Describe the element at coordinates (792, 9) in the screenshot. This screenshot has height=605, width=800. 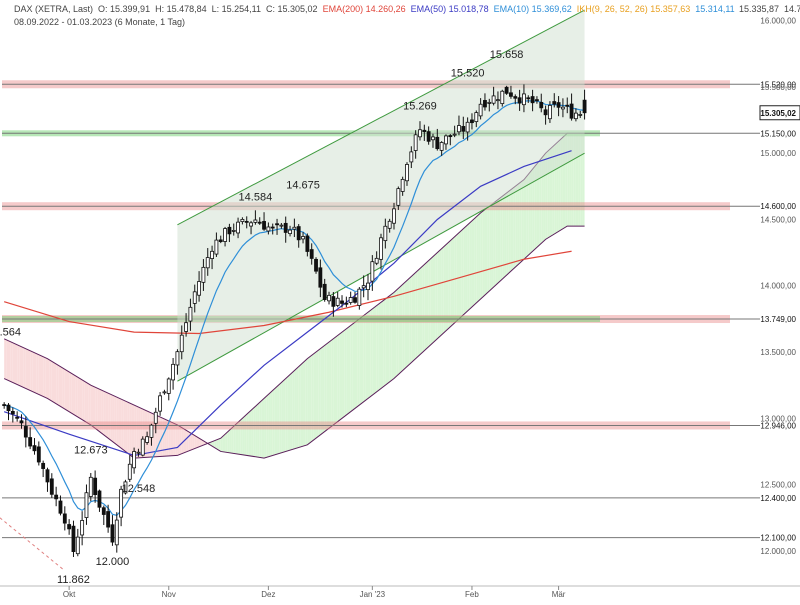
I see `header-field: 14.725,04` at that location.